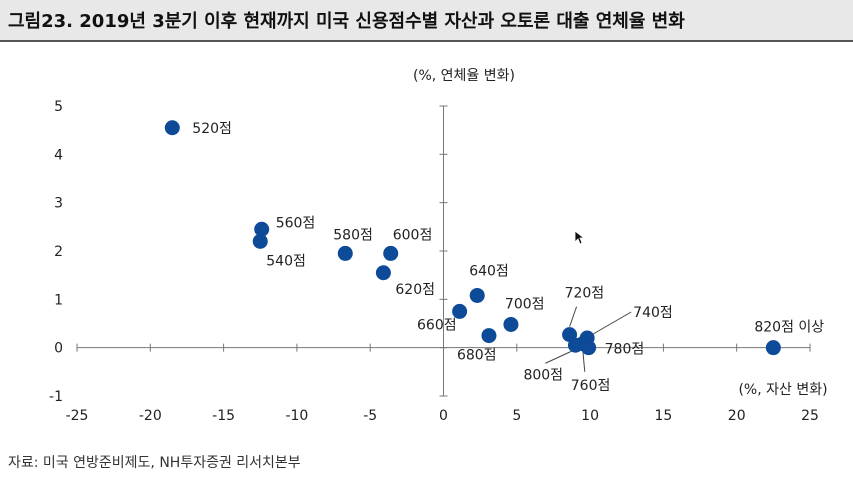 The height and width of the screenshot is (478, 853). Describe the element at coordinates (591, 386) in the screenshot. I see `point-label: 760점` at that location.